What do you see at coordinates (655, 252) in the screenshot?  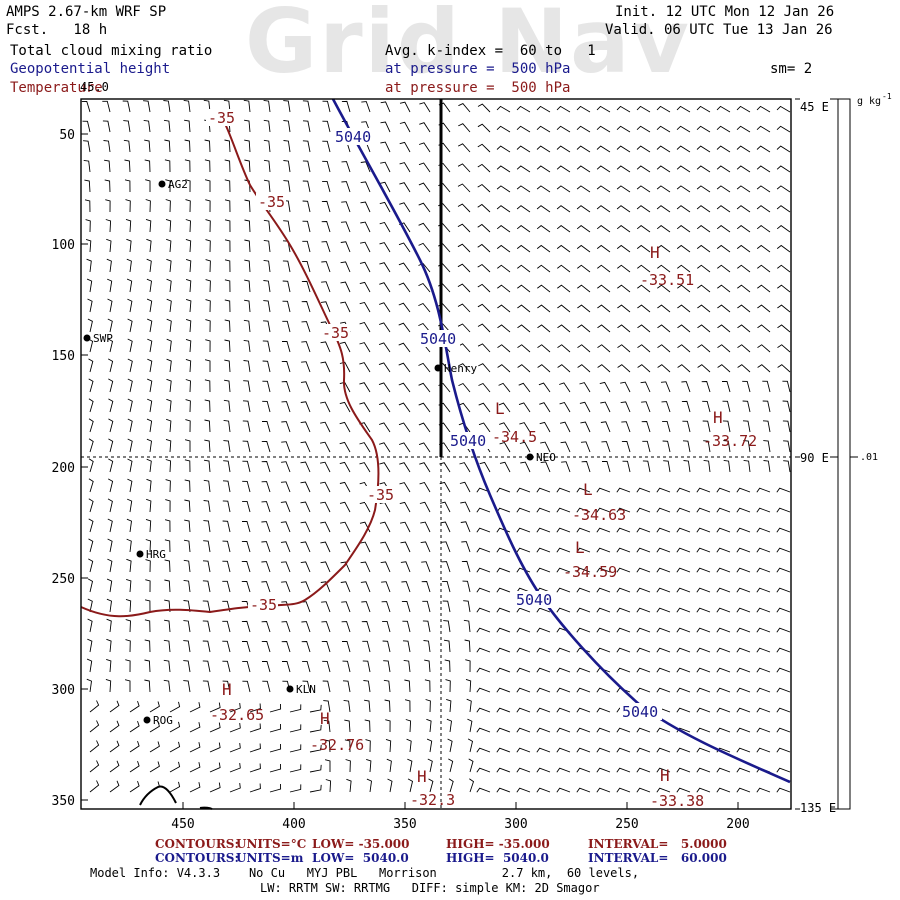 I see `high-center-marker: H` at bounding box center [655, 252].